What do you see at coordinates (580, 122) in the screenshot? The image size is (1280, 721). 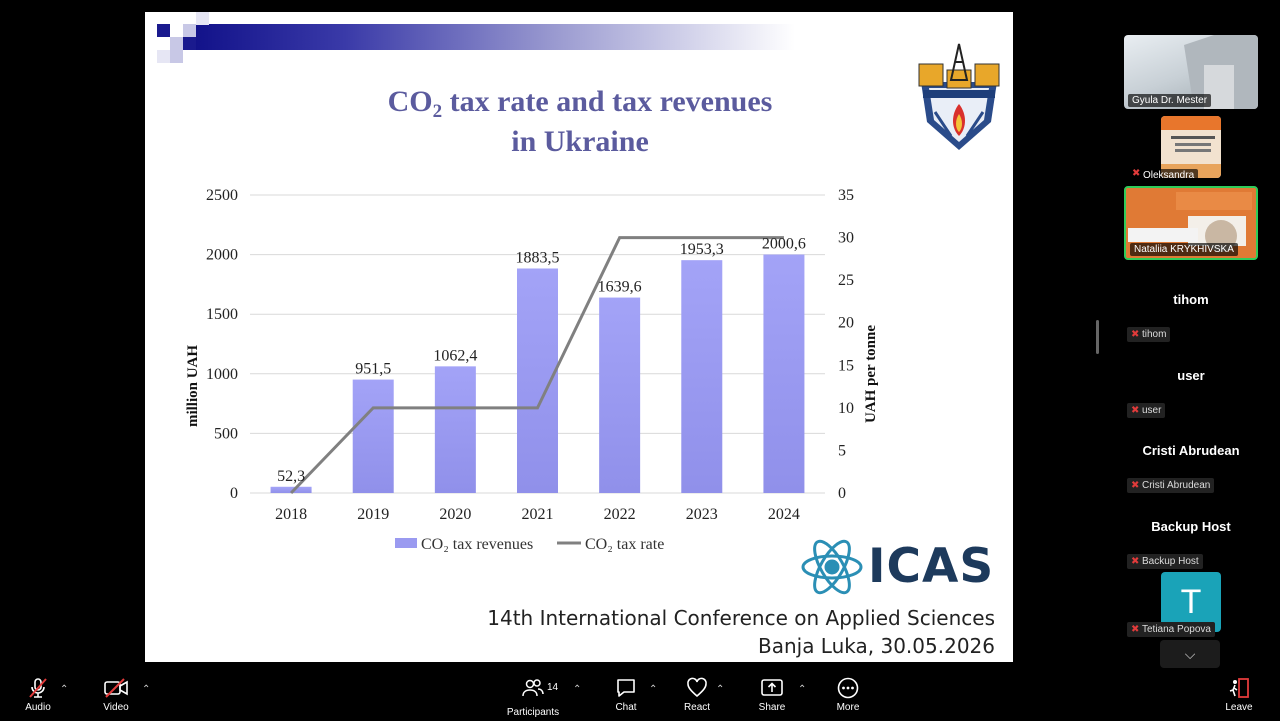 I see `slide-title: CO2 tax rate and tax revenues in Ukraine` at bounding box center [580, 122].